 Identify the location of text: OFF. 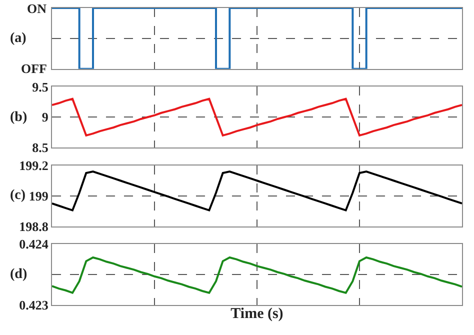
(34, 68).